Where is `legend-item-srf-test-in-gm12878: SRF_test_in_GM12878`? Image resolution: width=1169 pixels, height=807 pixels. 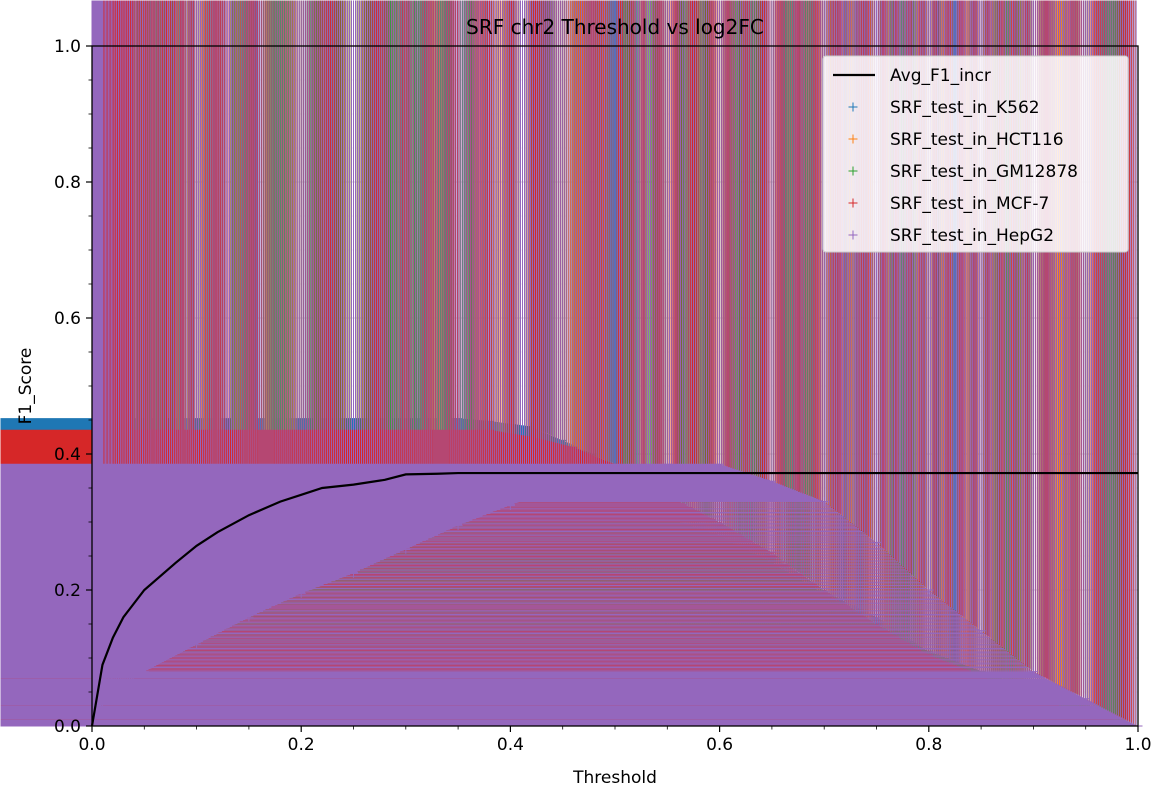 legend-item-srf-test-in-gm12878: SRF_test_in_GM12878 is located at coordinates (963, 172).